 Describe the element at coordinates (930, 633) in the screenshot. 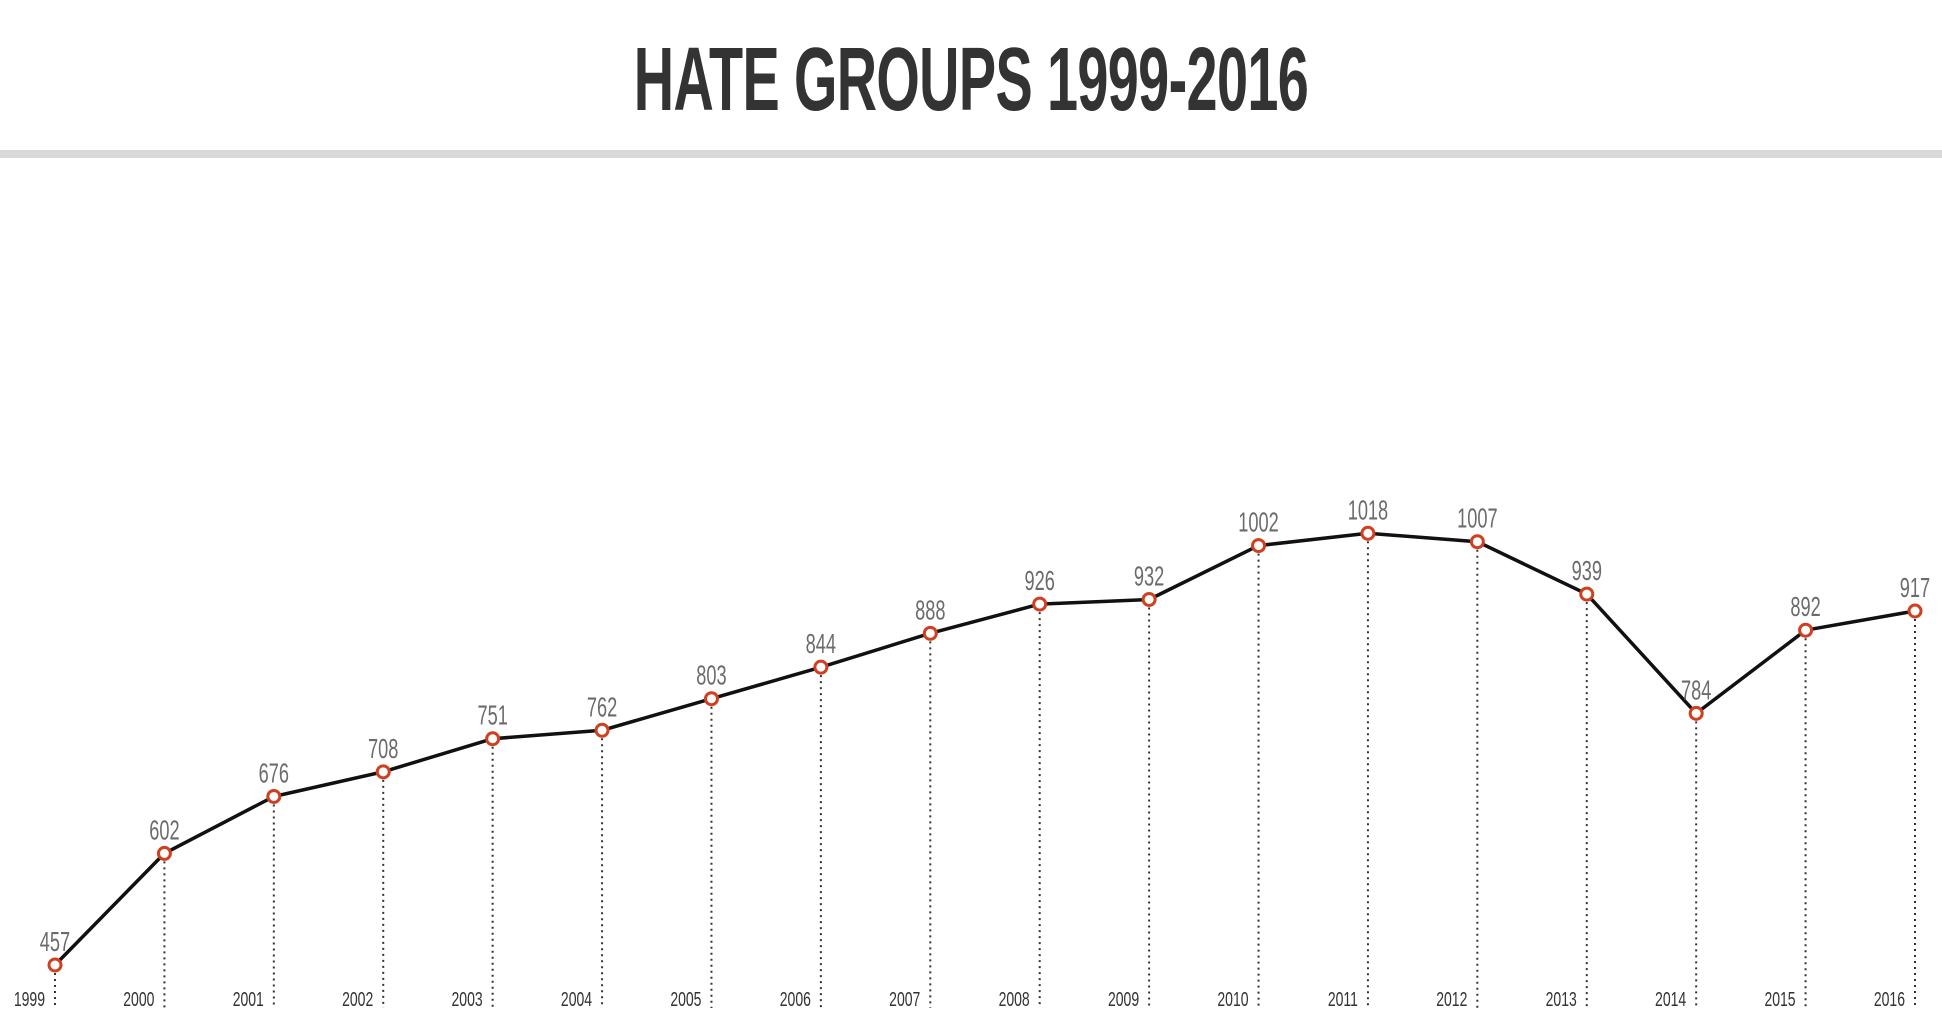

I see `data-point-2007` at that location.